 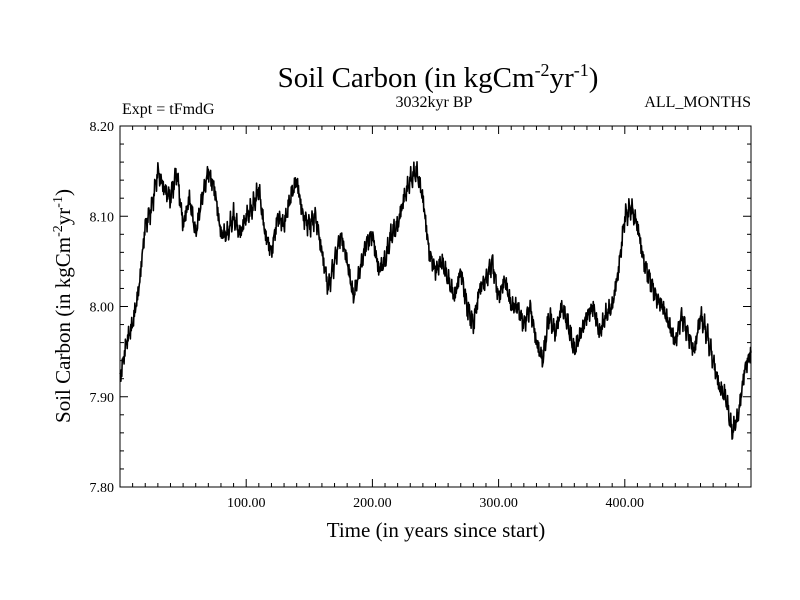 What do you see at coordinates (581, 70) in the screenshot?
I see `chart-title-sup2: -1` at bounding box center [581, 70].